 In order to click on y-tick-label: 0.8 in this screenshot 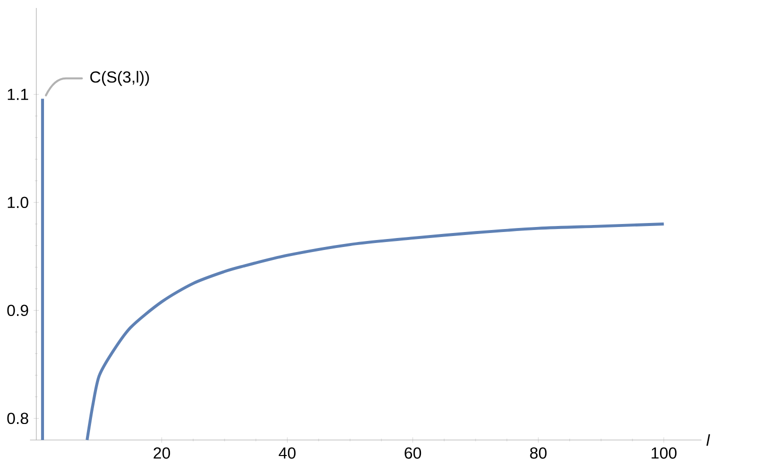, I will do `click(17, 418)`.